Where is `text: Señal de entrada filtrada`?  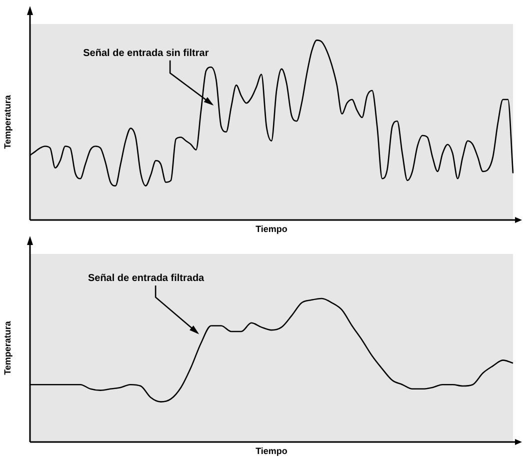
text: Señal de entrada filtrada is located at coordinates (146, 278).